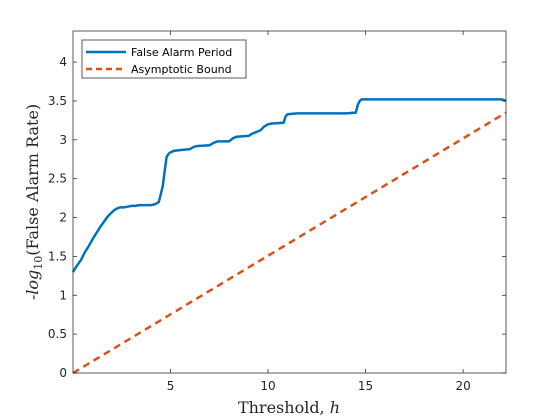 This screenshot has height=420, width=560. What do you see at coordinates (63, 218) in the screenshot?
I see `y-tick-label: 2` at bounding box center [63, 218].